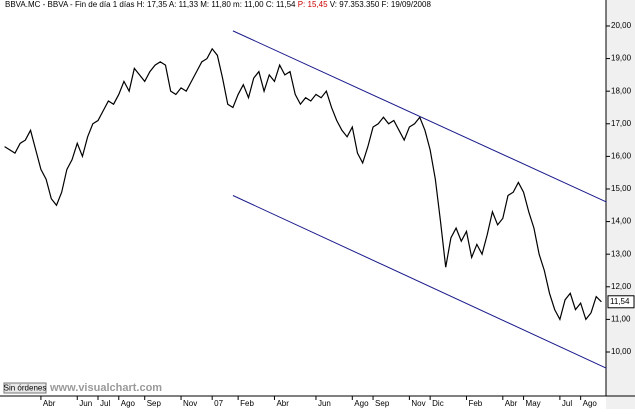 The height and width of the screenshot is (414, 635). What do you see at coordinates (621, 351) in the screenshot?
I see `y-tick-label: 10,00` at bounding box center [621, 351].